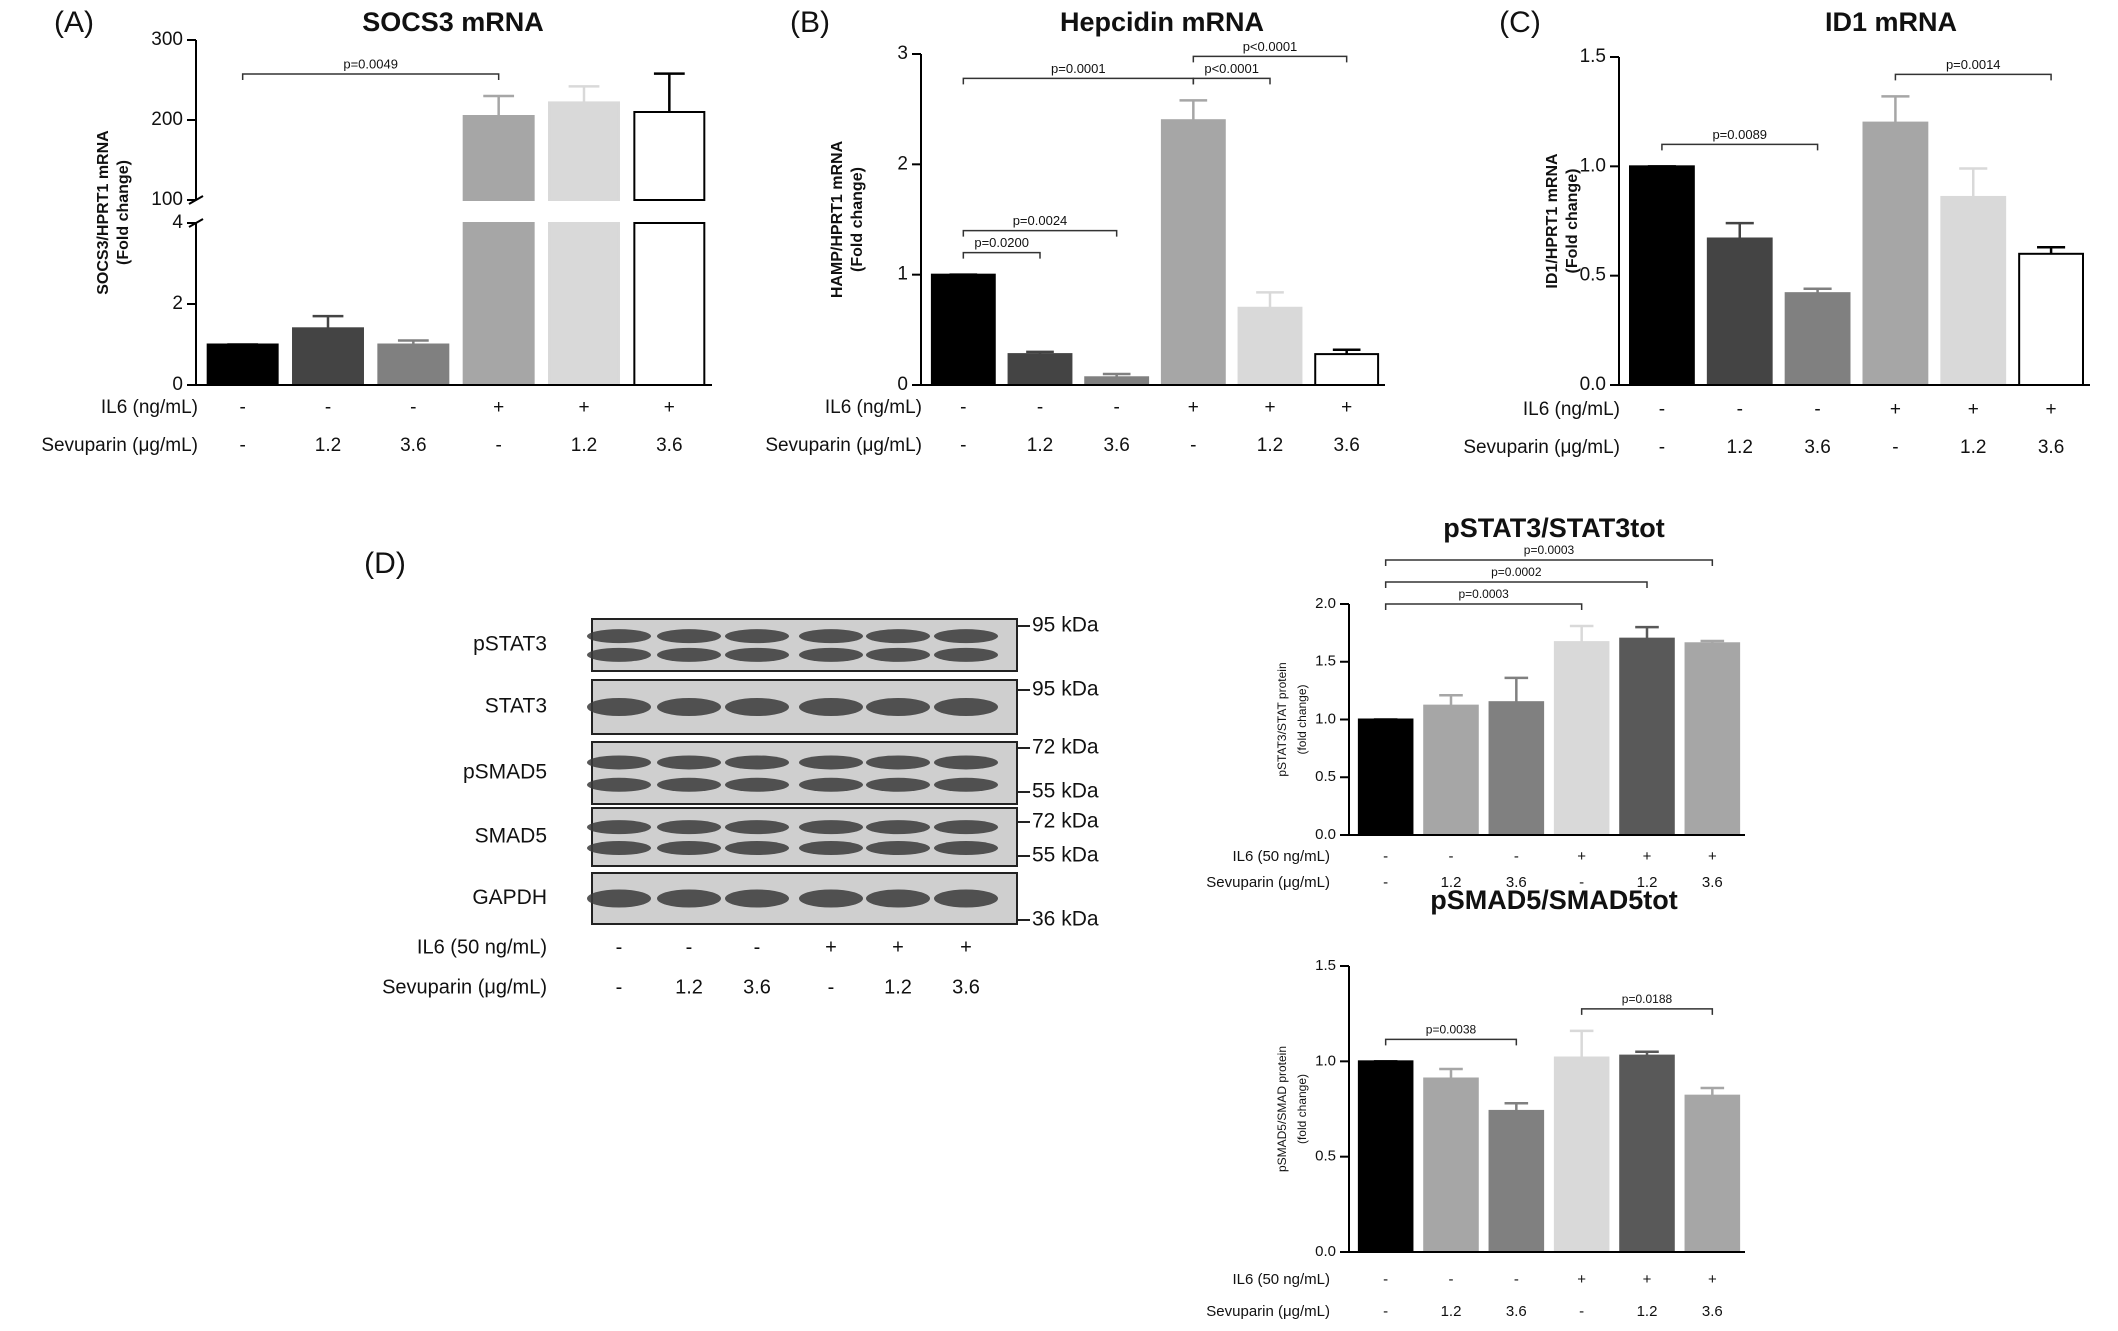 The height and width of the screenshot is (1331, 2118). I want to click on panel-label: (B), so click(810, 22).